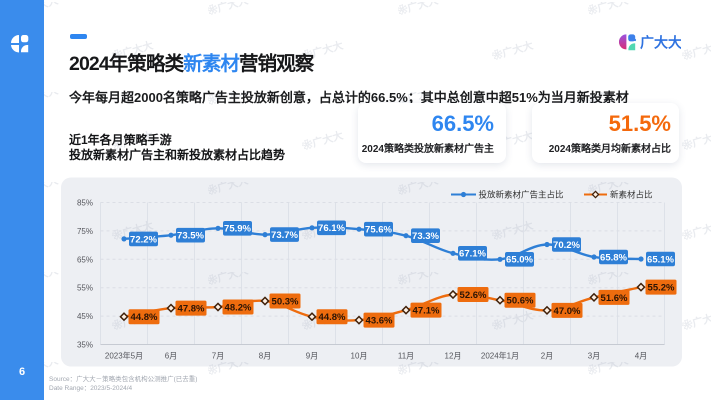  I want to click on svg-text: 73.7%, so click(284, 235).